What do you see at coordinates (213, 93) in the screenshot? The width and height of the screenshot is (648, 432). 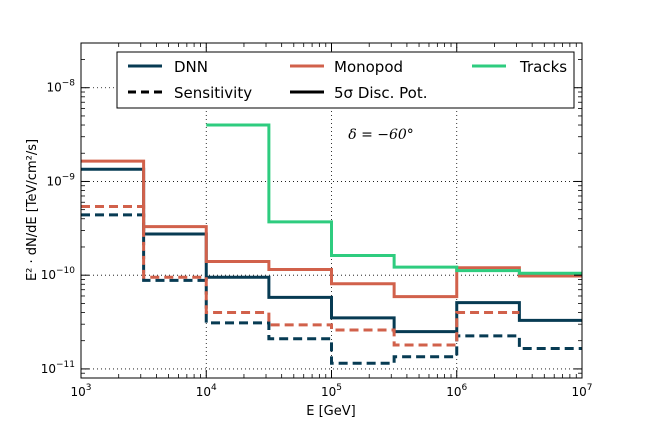 I see `legend-label-sensitivity: Sensitivity` at bounding box center [213, 93].